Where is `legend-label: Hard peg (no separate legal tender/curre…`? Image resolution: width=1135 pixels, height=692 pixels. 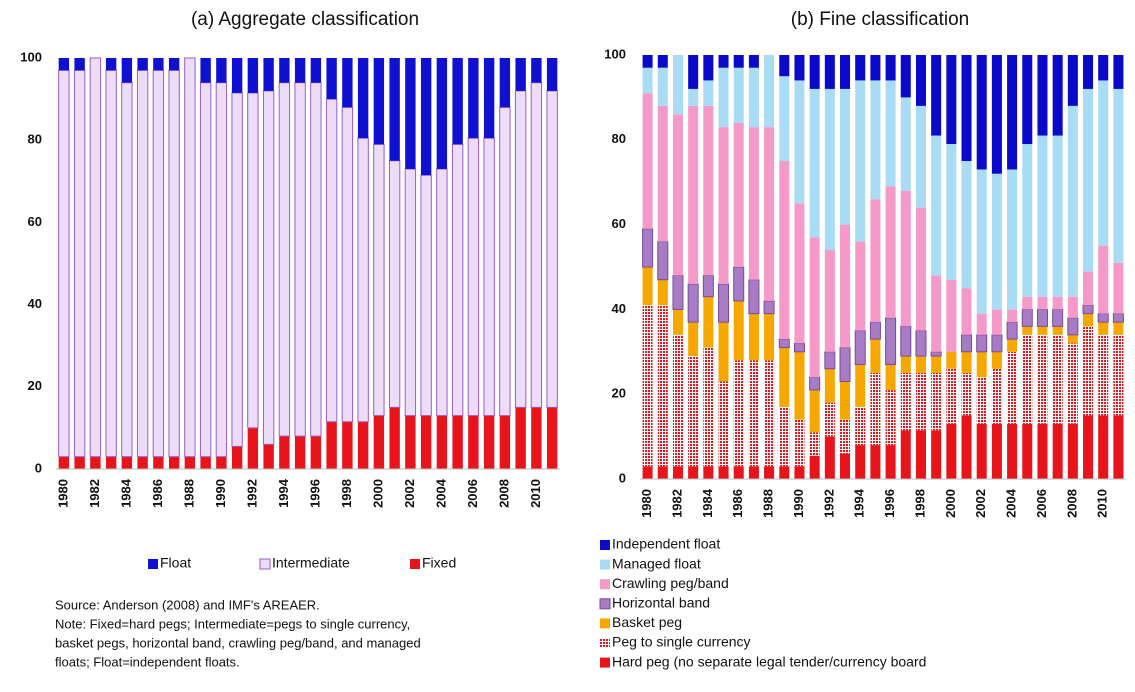
legend-label: Hard peg (no separate legal tender/curre… is located at coordinates (769, 661).